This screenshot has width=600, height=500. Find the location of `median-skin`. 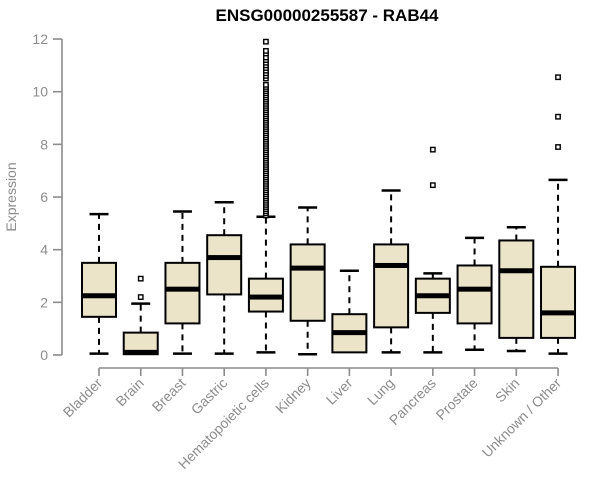

median-skin is located at coordinates (516, 271).